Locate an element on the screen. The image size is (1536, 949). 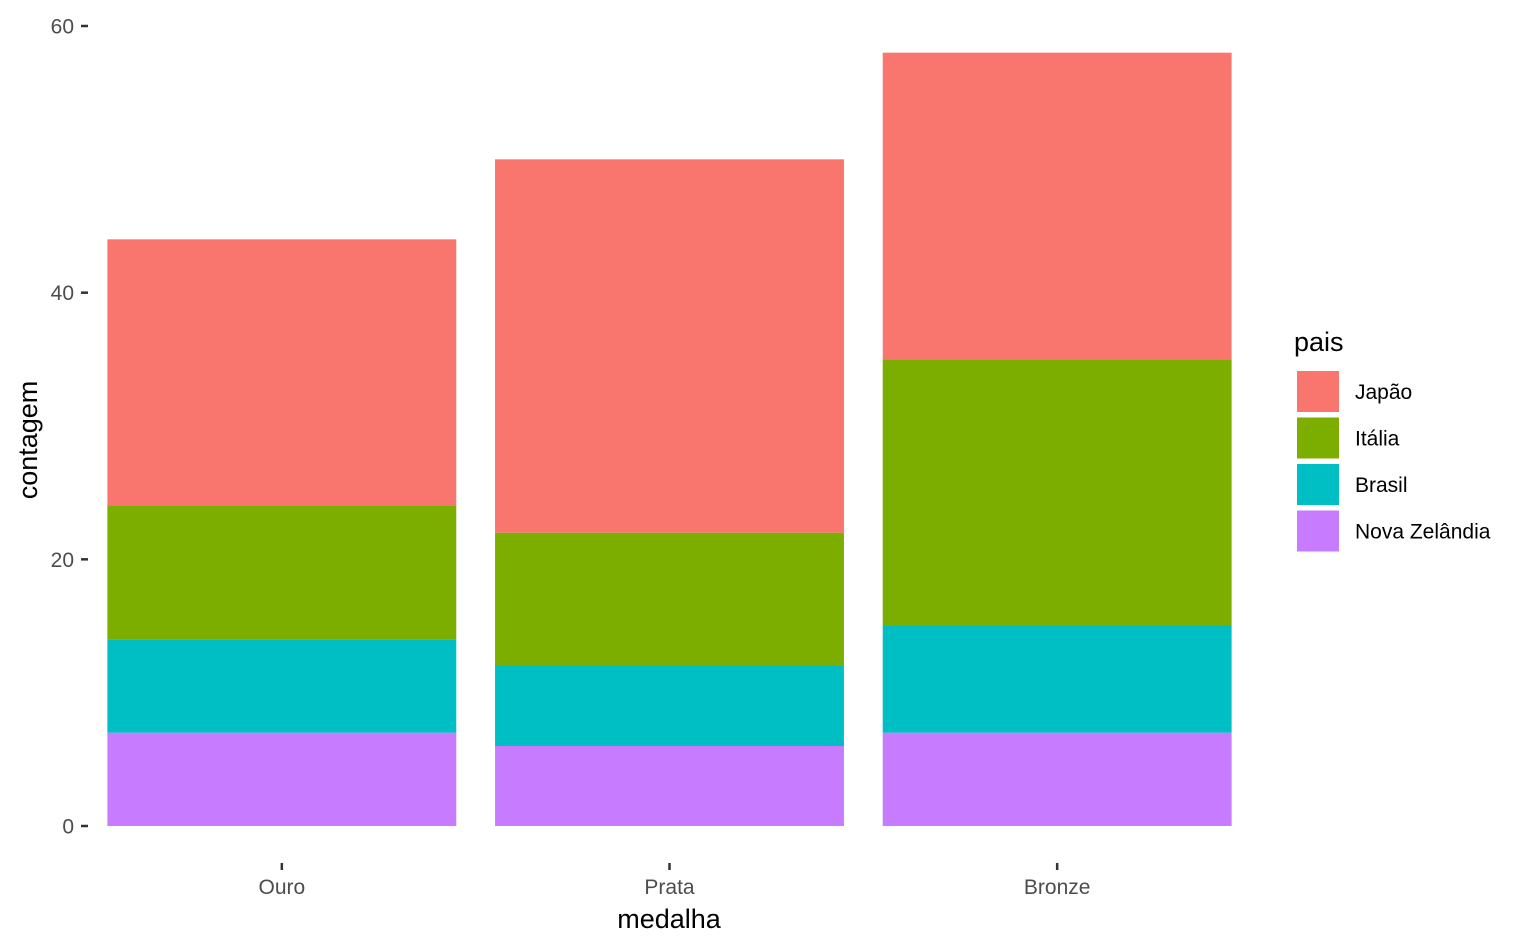
bar-prata-brasil is located at coordinates (669, 706).